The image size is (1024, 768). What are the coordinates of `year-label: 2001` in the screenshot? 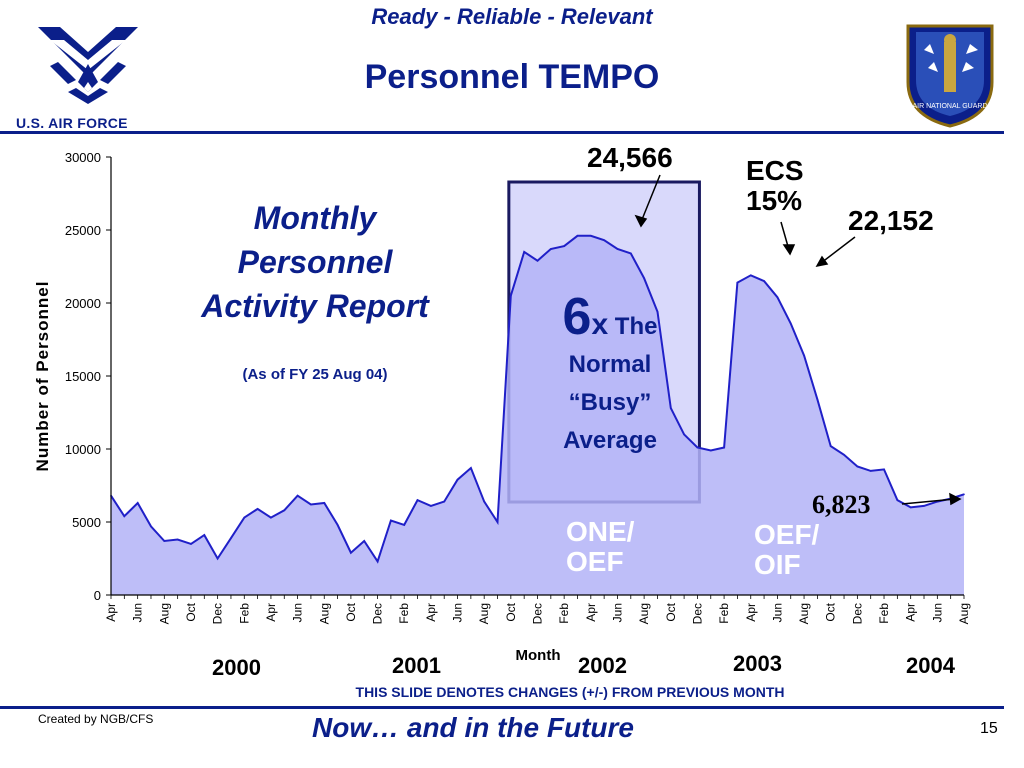 It's located at (416, 665).